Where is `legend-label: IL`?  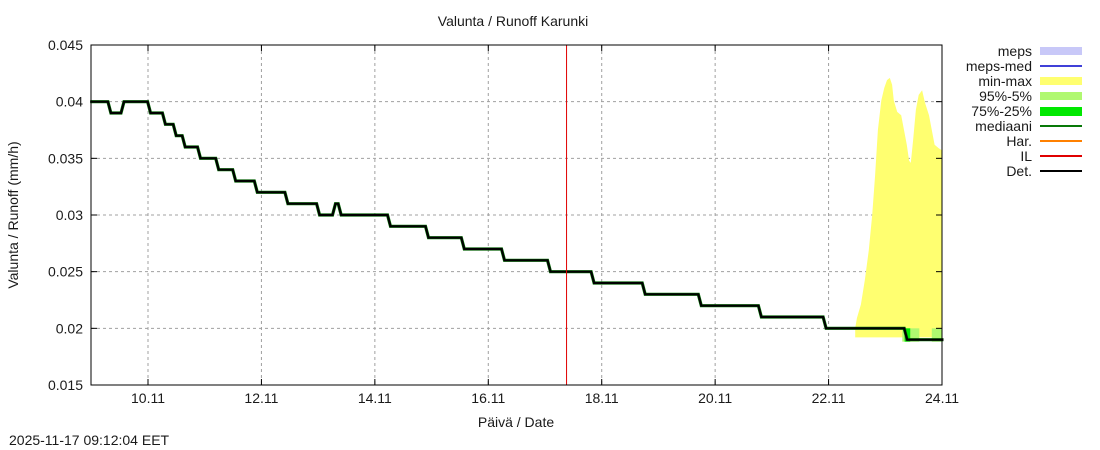
legend-label: IL is located at coordinates (1026, 156).